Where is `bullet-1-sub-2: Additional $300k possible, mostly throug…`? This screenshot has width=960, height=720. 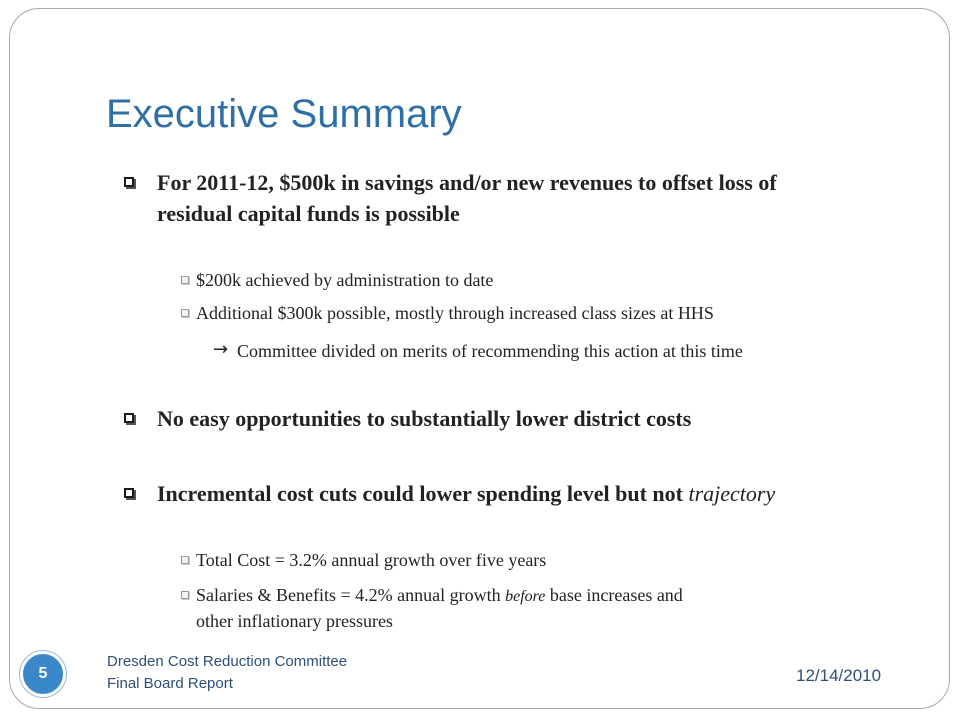 bullet-1-sub-2: Additional $300k possible, mostly throug… is located at coordinates (455, 313).